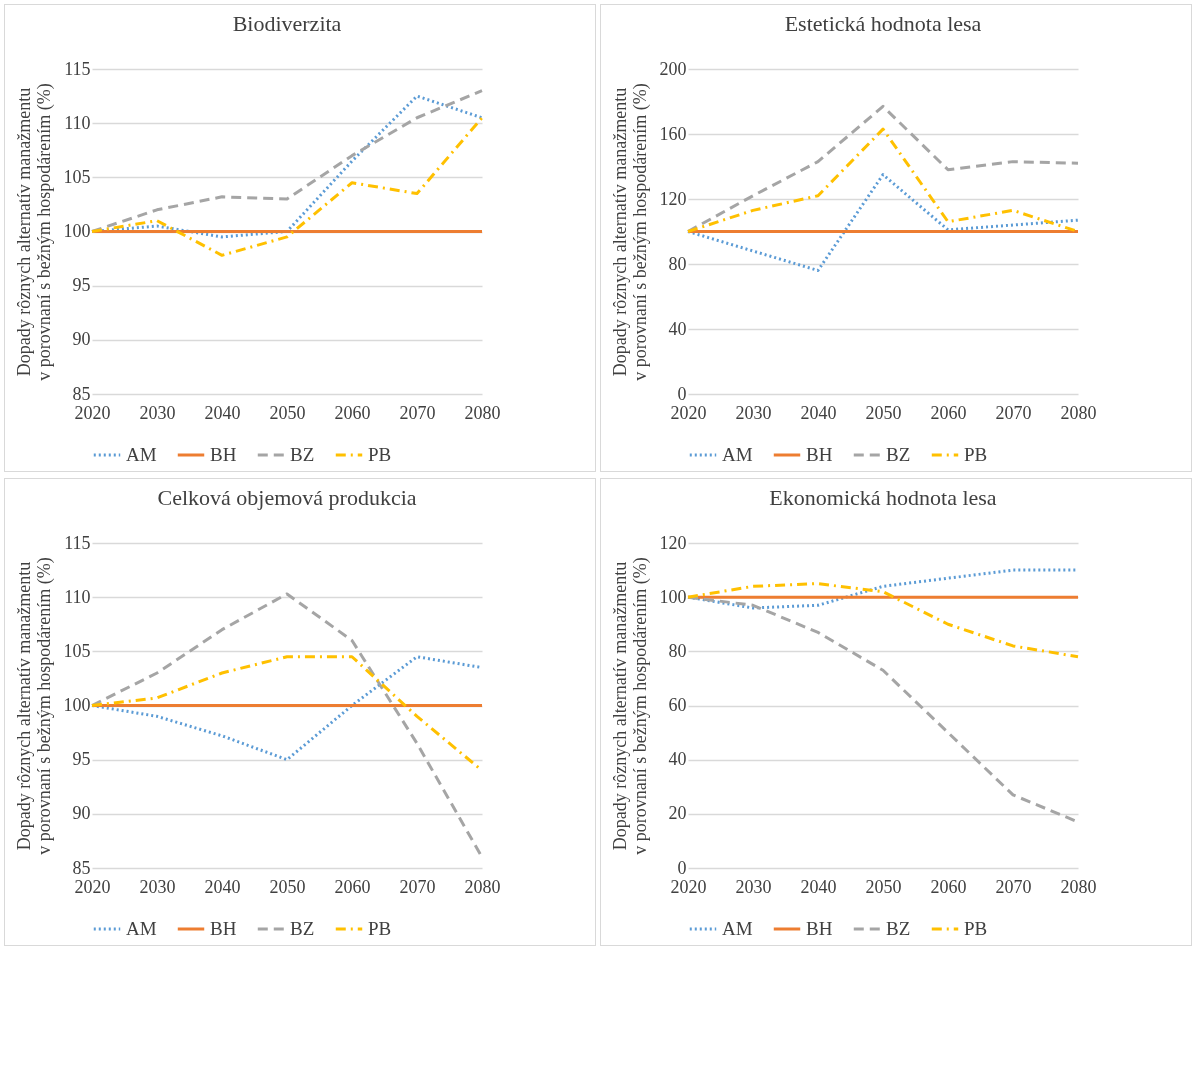  I want to click on chart-title: Estetická hodnota lesa, so click(883, 23).